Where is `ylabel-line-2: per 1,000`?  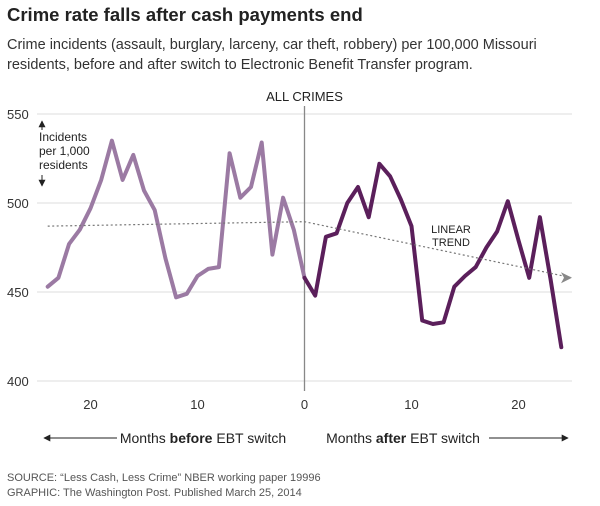
ylabel-line-2: per 1,000 is located at coordinates (64, 151).